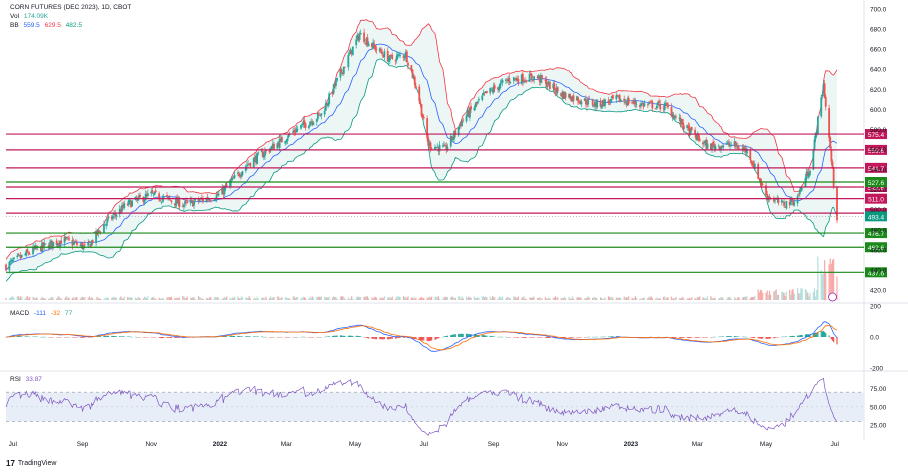 The height and width of the screenshot is (472, 908). What do you see at coordinates (878, 270) in the screenshot?
I see `price-tick-label: 440.0` at bounding box center [878, 270].